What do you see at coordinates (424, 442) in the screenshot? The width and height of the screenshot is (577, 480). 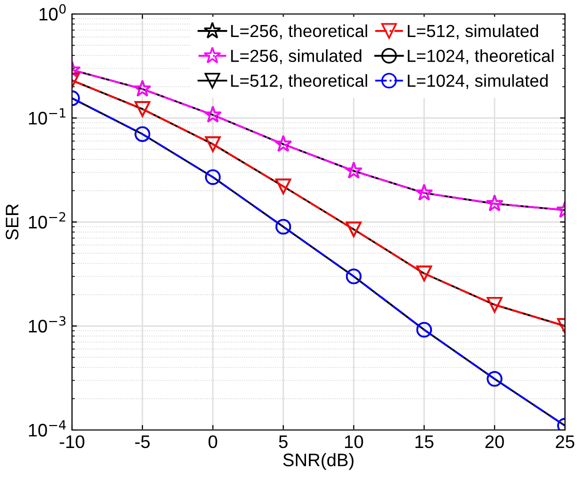 I see `x-tick-label: 15` at bounding box center [424, 442].